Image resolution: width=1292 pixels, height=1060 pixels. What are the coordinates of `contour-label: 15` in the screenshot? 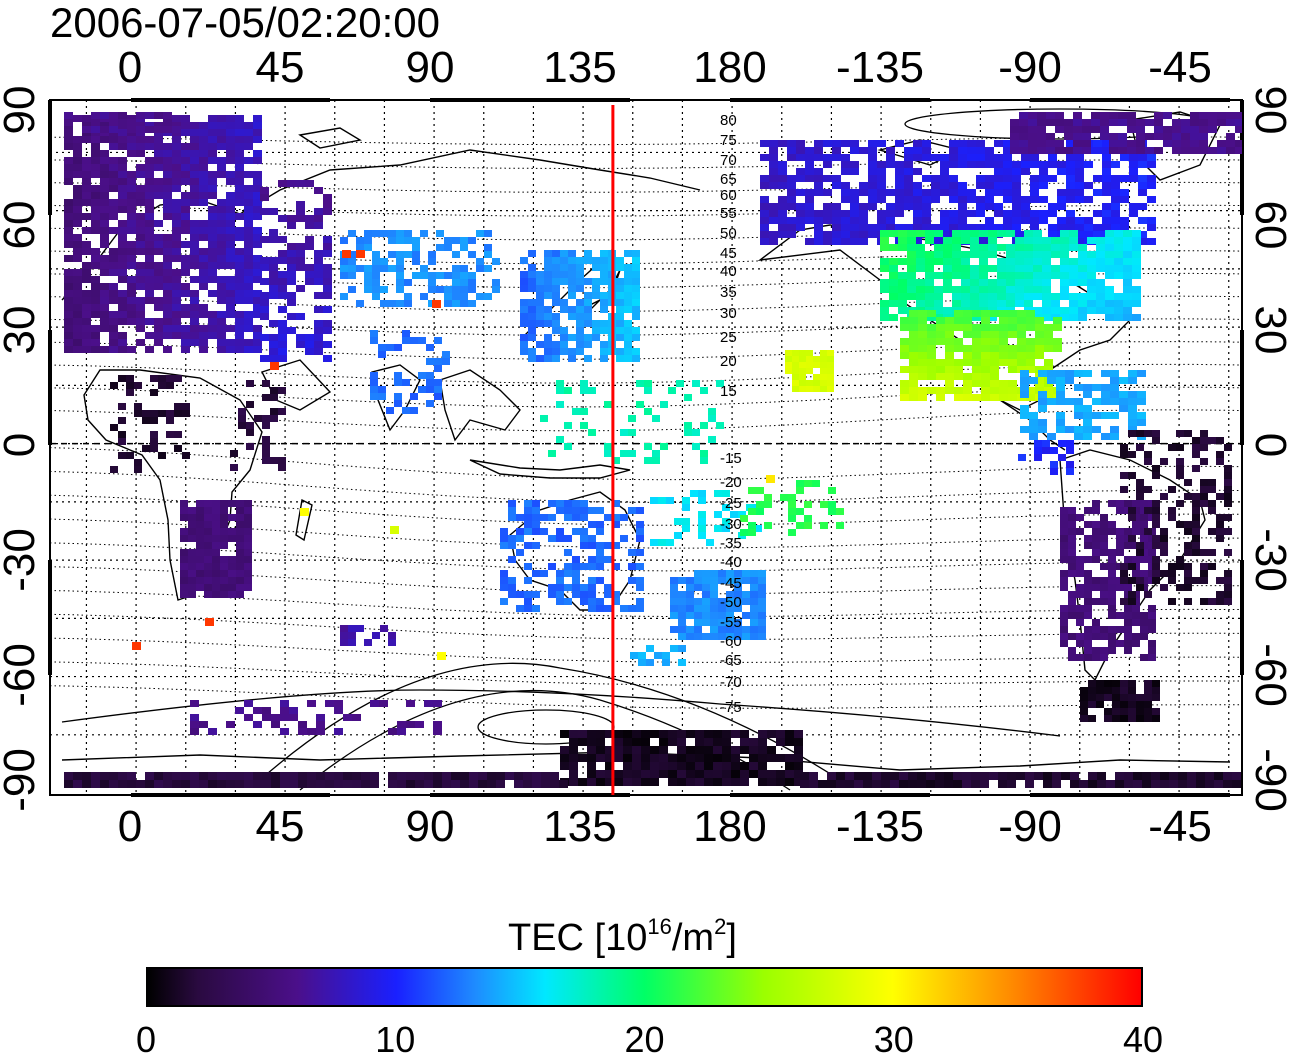 It's located at (728, 391).